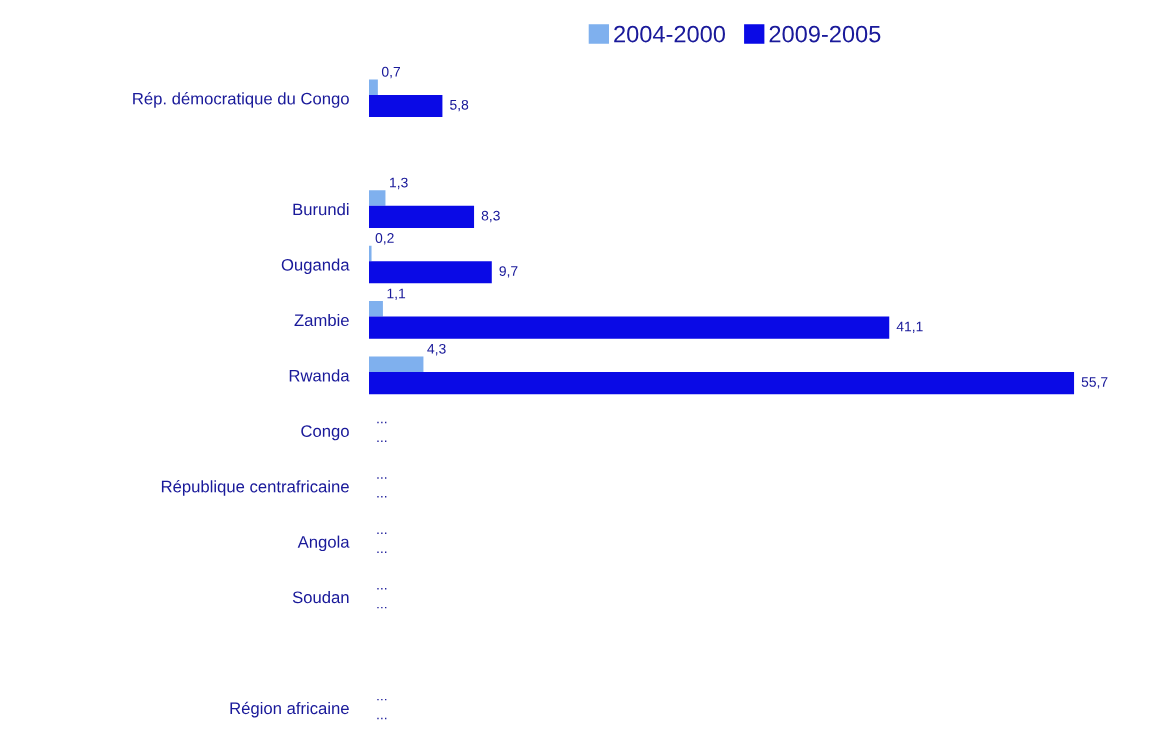 Image resolution: width=1149 pixels, height=743 pixels. I want to click on y-tick-label: Soudan, so click(320, 597).